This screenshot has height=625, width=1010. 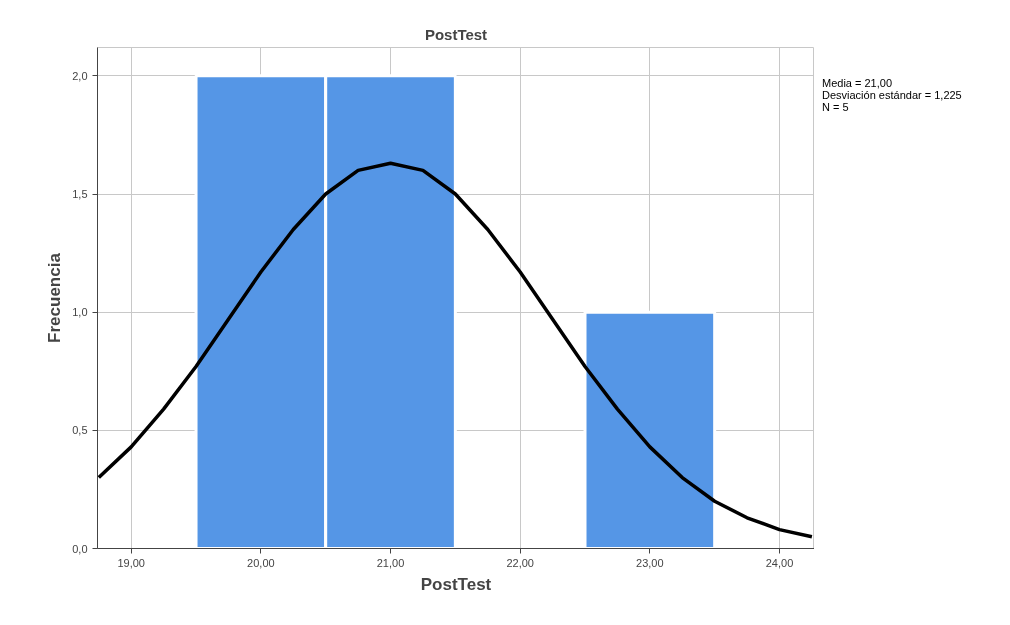 What do you see at coordinates (520, 562) in the screenshot?
I see `x-tick-label: 22,00` at bounding box center [520, 562].